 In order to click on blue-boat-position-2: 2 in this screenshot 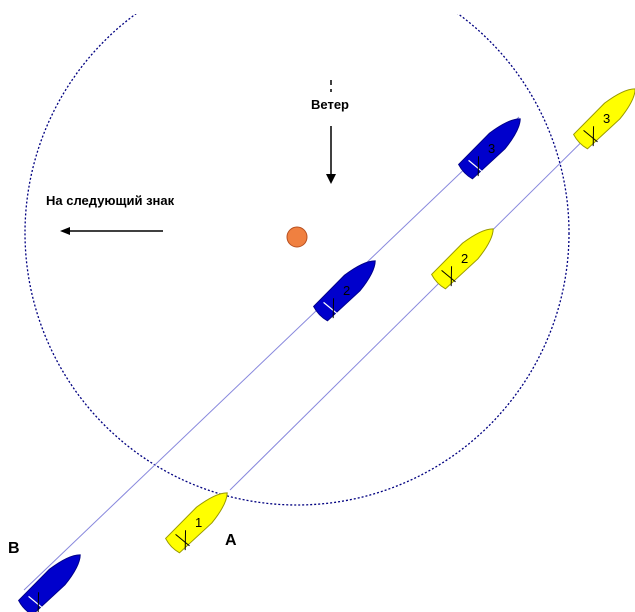, I will do `click(344, 291)`.